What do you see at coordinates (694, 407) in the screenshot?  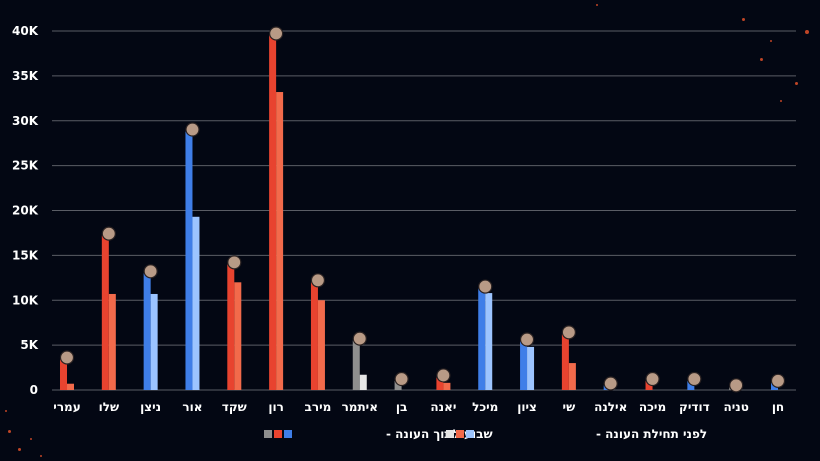 I see `x-tick-label: דודיק` at bounding box center [694, 407].